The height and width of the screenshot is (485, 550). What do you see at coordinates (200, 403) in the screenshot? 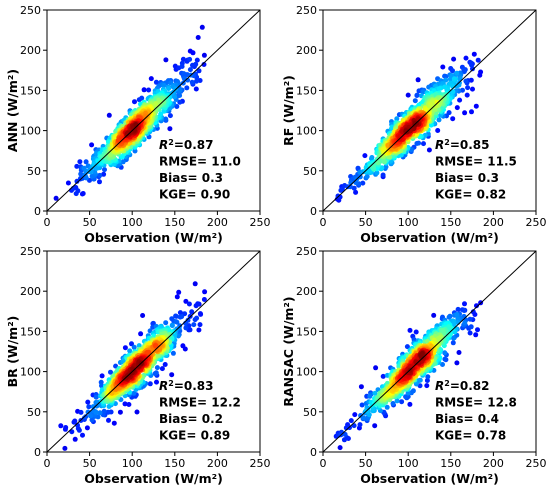
I see `stat-rmse: RMSE= 12.2` at bounding box center [200, 403].